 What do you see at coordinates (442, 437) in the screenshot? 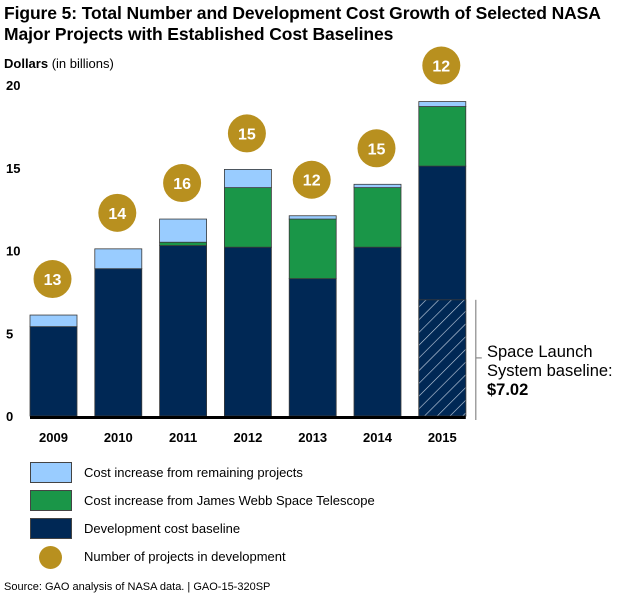
I see `x-tick-label: 2015` at bounding box center [442, 437].